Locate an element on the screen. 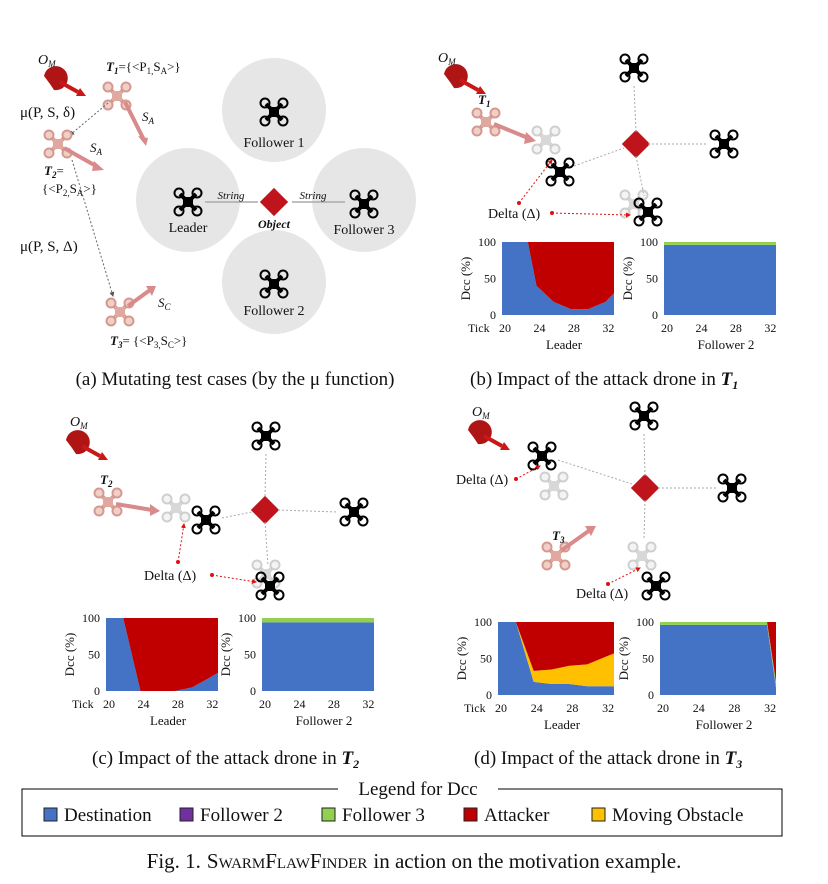 The width and height of the screenshot is (828, 884). area-moving-obstacle is located at coordinates (556, 654).